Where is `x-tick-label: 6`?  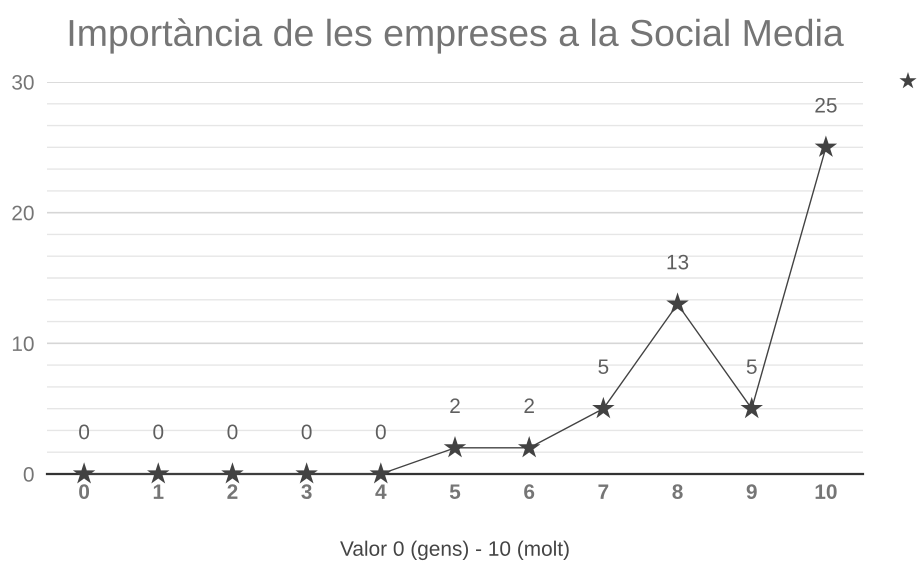
x-tick-label: 6 is located at coordinates (529, 492).